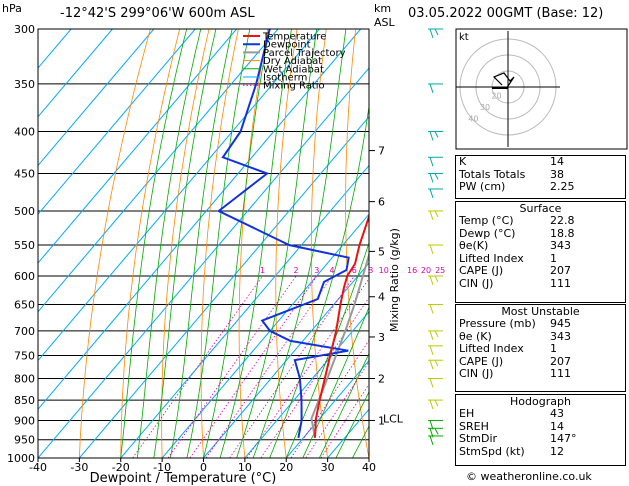  Describe the element at coordinates (369, 467) in the screenshot. I see `temperature-tick-label: 40` at that location.